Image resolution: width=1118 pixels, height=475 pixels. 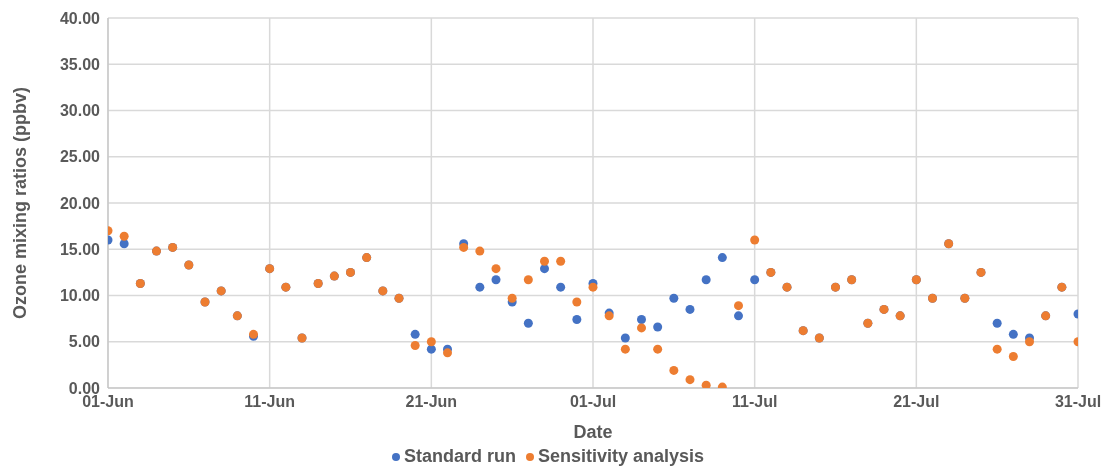 I want to click on x-tick-label: 21-Jul, so click(x=916, y=402).